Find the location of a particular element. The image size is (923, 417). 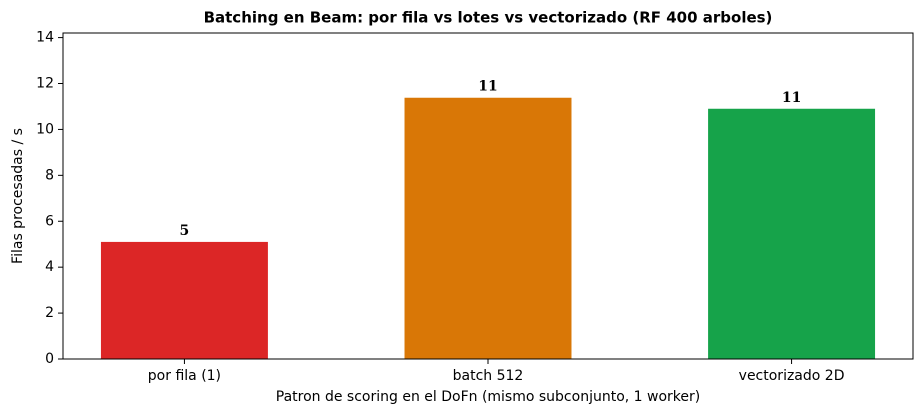

y-tick-label: 0 is located at coordinates (49, 359).